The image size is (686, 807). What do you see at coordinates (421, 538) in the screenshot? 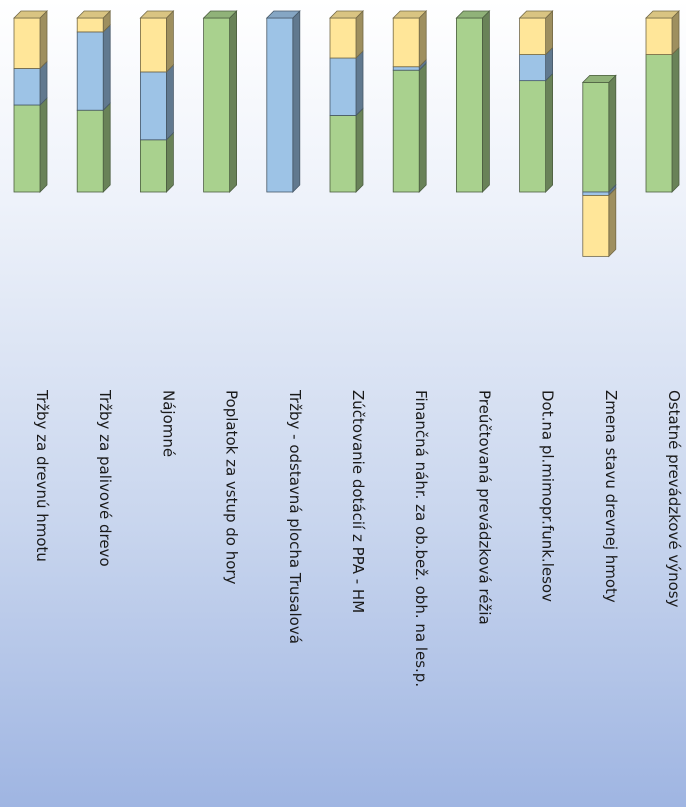
I see `category-label: Finančná náhr. za ob.bež. obh. na les.p.` at bounding box center [421, 538].